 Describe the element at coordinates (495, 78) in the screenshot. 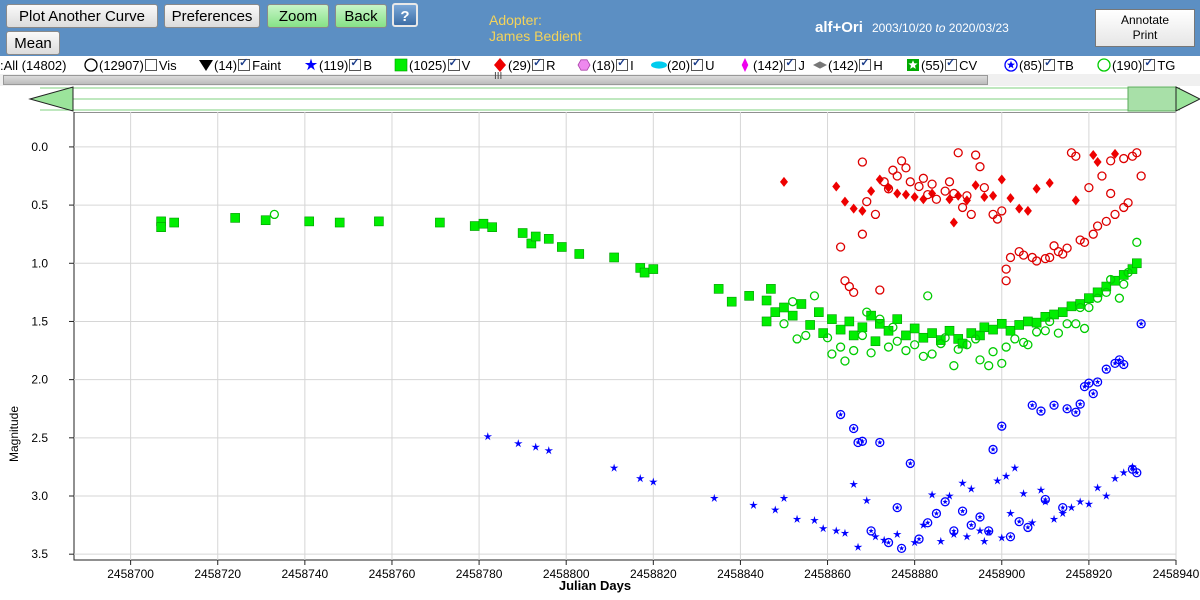

I see `scrollbar-thumb: III` at that location.